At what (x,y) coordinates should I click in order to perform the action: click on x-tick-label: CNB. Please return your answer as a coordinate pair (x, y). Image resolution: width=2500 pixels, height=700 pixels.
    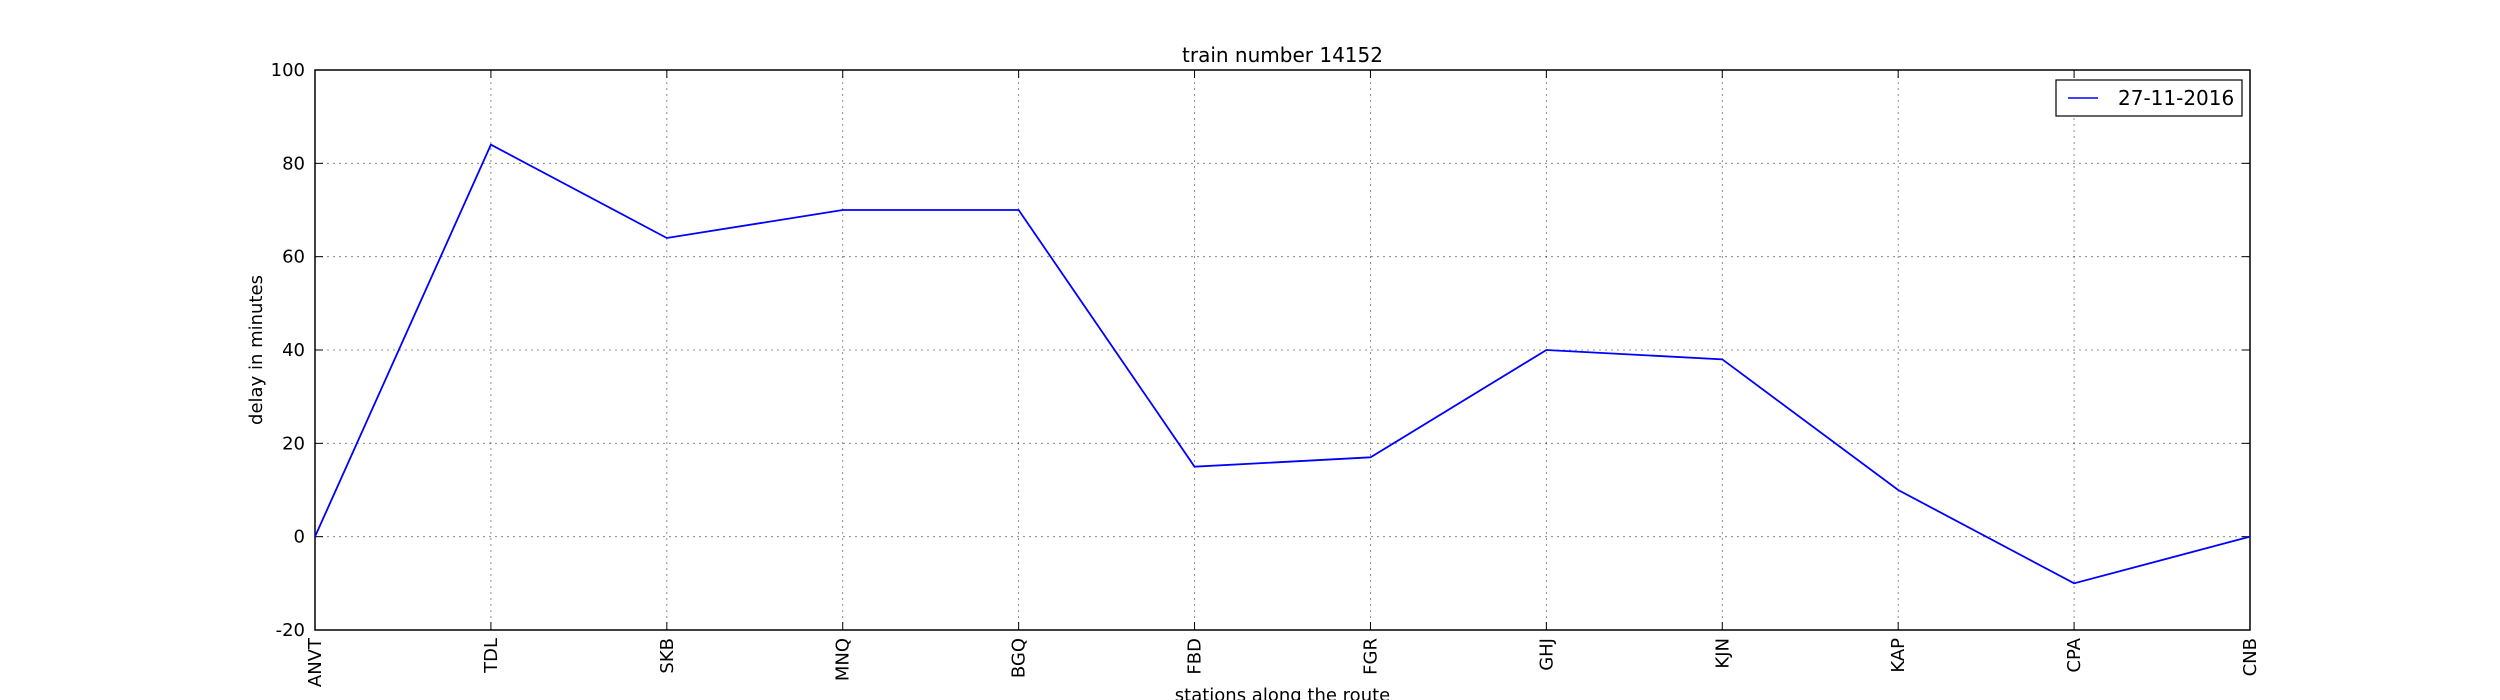
    Looking at the image, I should click on (2250, 657).